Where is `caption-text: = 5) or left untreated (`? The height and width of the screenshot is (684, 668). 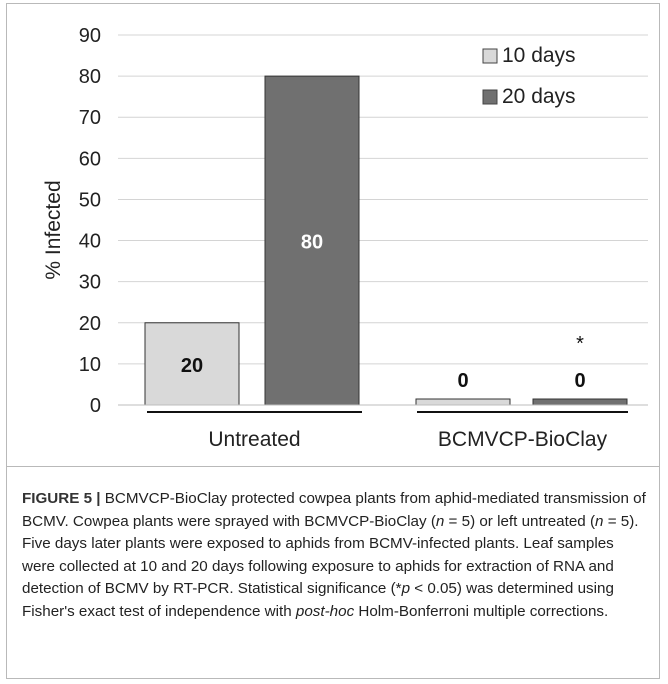 caption-text: = 5) or left untreated ( is located at coordinates (520, 521).